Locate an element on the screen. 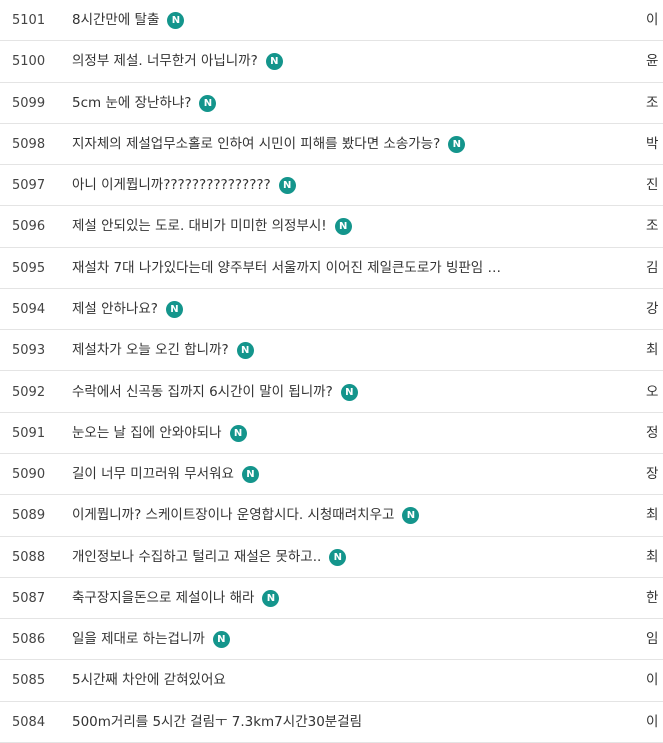 This screenshot has width=663, height=743. post-title: 제설 안하나요? N is located at coordinates (127, 309).